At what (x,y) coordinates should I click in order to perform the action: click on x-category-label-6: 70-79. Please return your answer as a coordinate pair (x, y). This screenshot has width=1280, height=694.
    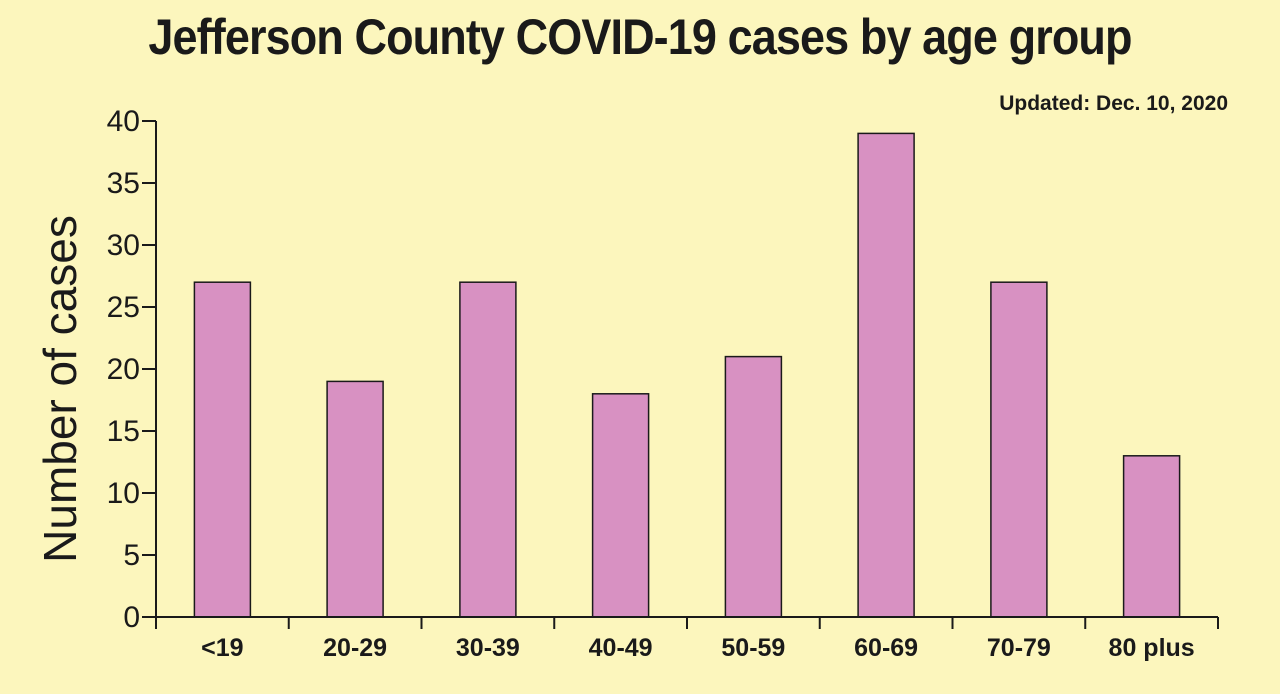
    Looking at the image, I should click on (1019, 648).